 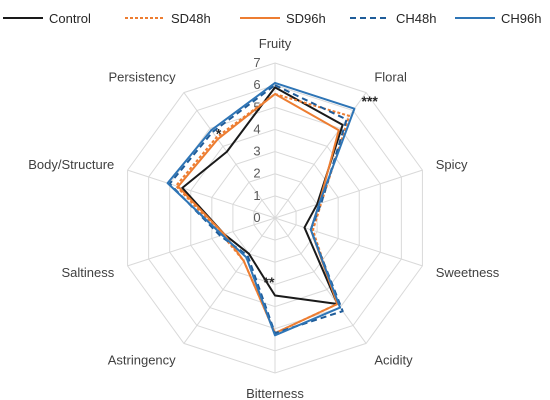 What do you see at coordinates (201, 194) in the screenshot?
I see `spoke-body-structure` at bounding box center [201, 194].